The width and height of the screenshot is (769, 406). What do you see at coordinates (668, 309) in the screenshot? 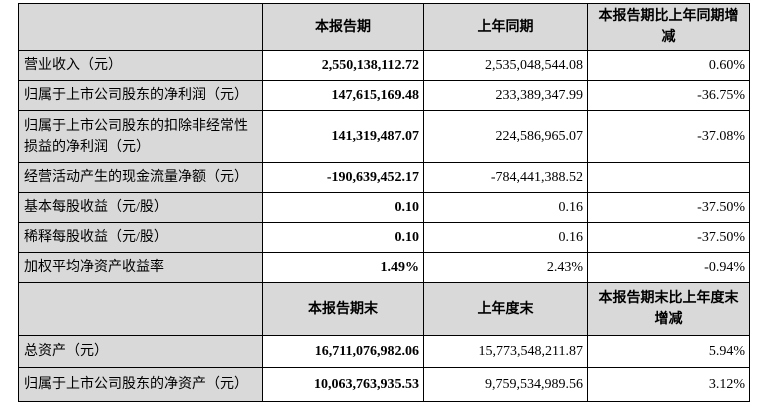
I see `header-period-end-change: 本报告期末比上年度末增减` at bounding box center [668, 309].